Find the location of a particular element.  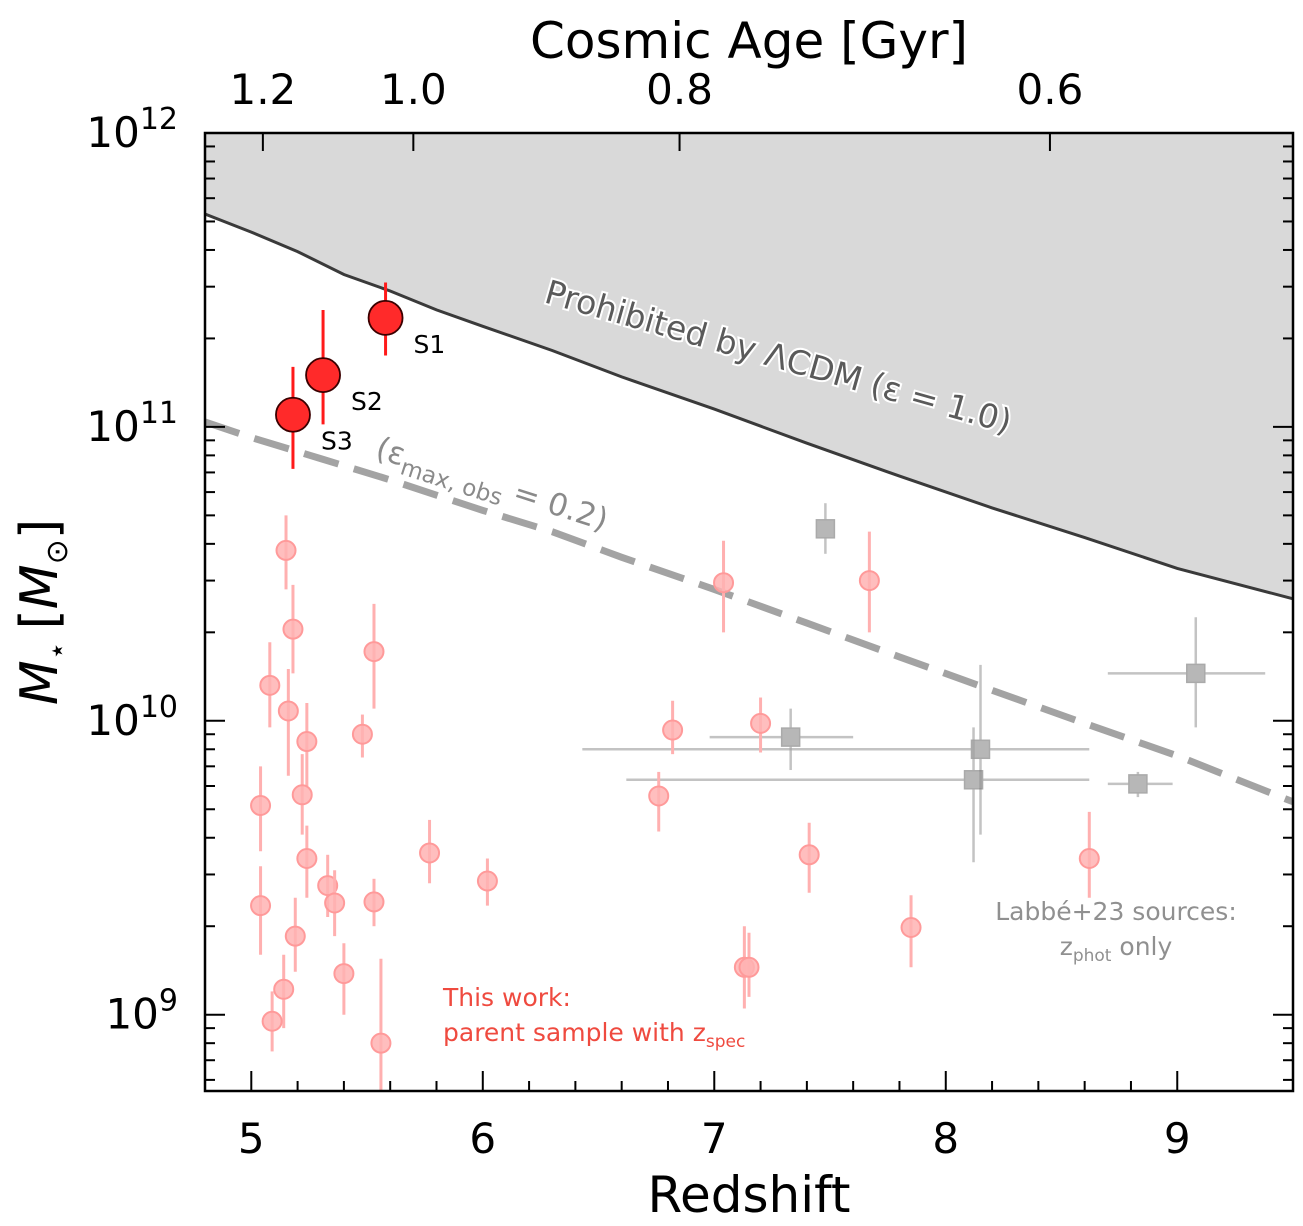

labbe-legend-line2-part: phot is located at coordinates (1092, 956).